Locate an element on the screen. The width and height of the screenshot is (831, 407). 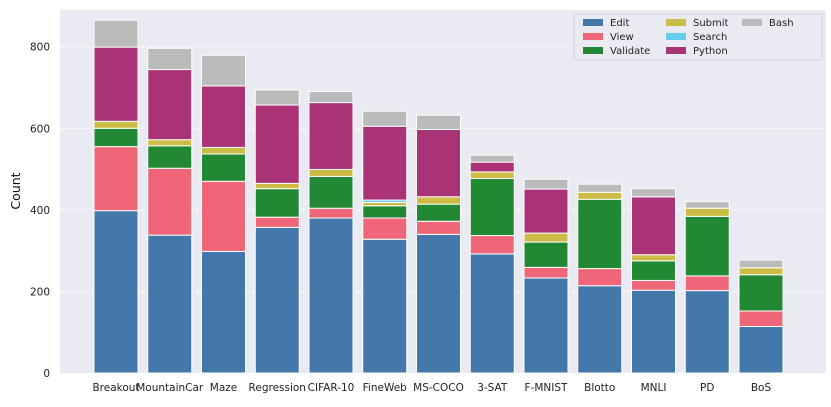
x-tick-label: PD is located at coordinates (707, 388).